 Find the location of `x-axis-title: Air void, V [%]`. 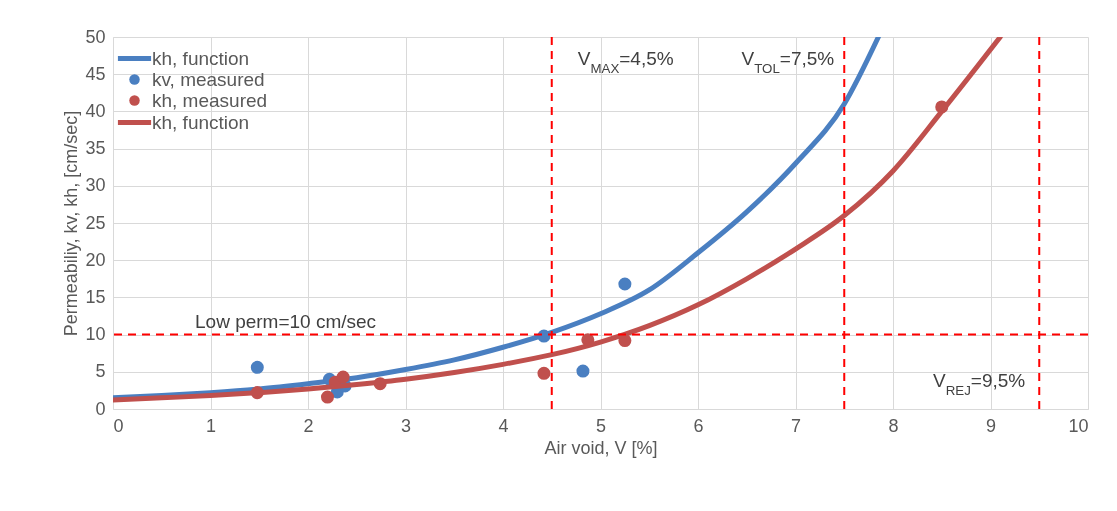

x-axis-title: Air void, V [%] is located at coordinates (601, 447).